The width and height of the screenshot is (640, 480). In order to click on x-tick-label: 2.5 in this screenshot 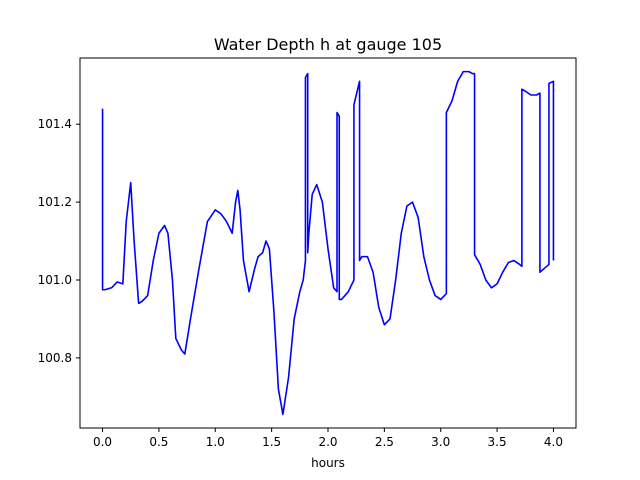, I will do `click(384, 442)`.